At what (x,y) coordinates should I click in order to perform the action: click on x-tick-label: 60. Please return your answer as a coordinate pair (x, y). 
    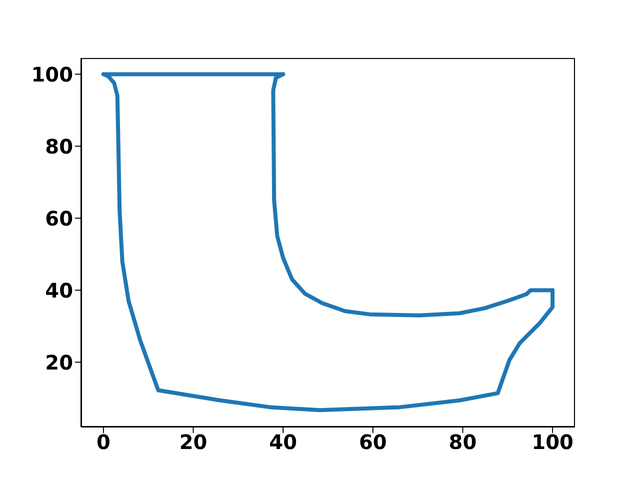
    Looking at the image, I should click on (372, 442).